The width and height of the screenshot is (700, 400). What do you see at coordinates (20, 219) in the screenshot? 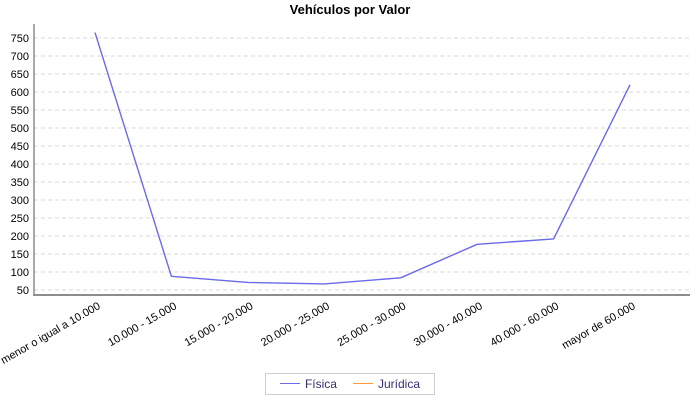
I see `y-tick-label: 250` at bounding box center [20, 219].